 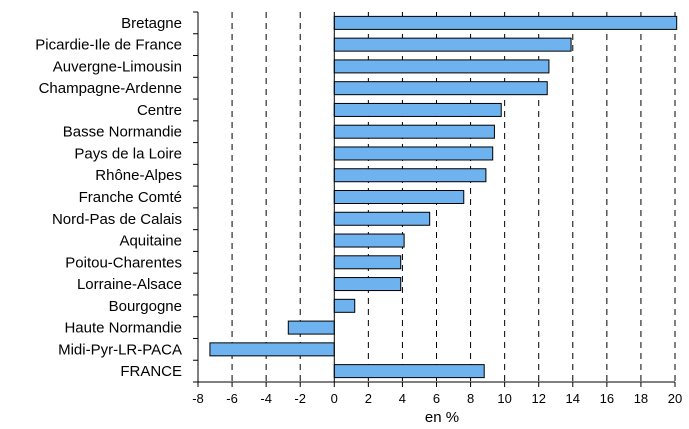 I want to click on category-label: Rhône-Alpes, so click(x=138, y=175).